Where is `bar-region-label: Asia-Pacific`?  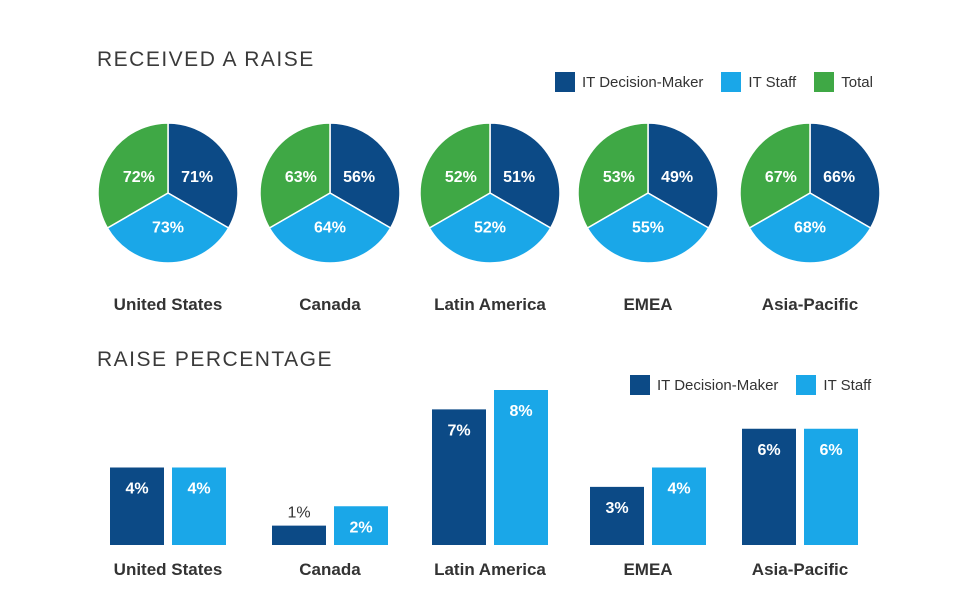
bar-region-label: Asia-Pacific is located at coordinates (800, 569).